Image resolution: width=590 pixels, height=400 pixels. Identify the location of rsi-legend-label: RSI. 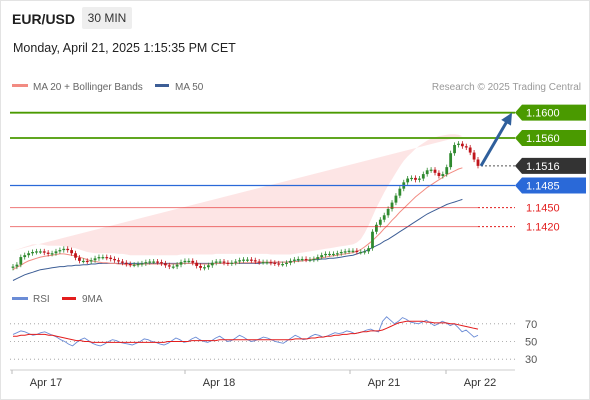
(41, 299).